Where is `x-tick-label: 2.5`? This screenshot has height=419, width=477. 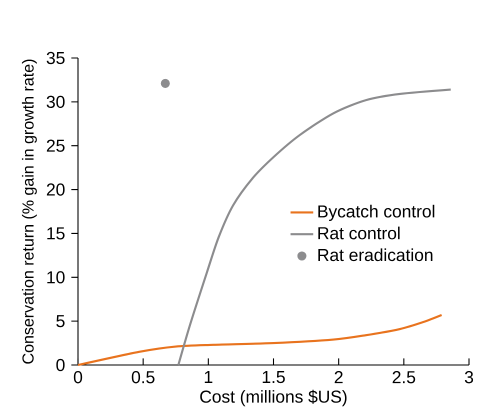 x-tick-label: 2.5 is located at coordinates (404, 377).